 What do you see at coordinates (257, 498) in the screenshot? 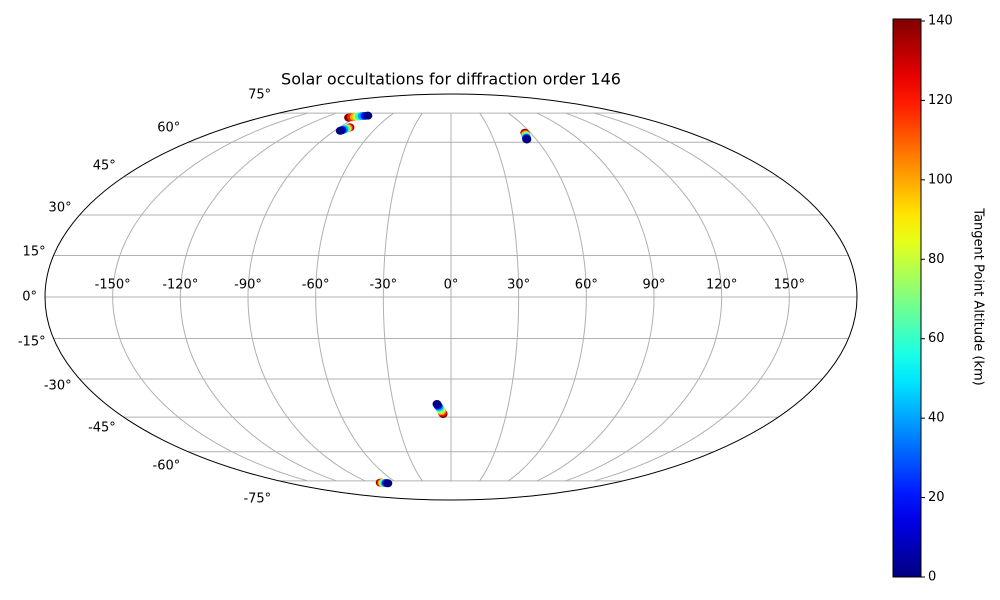
I see `y-tick-label: -75°` at bounding box center [257, 498].